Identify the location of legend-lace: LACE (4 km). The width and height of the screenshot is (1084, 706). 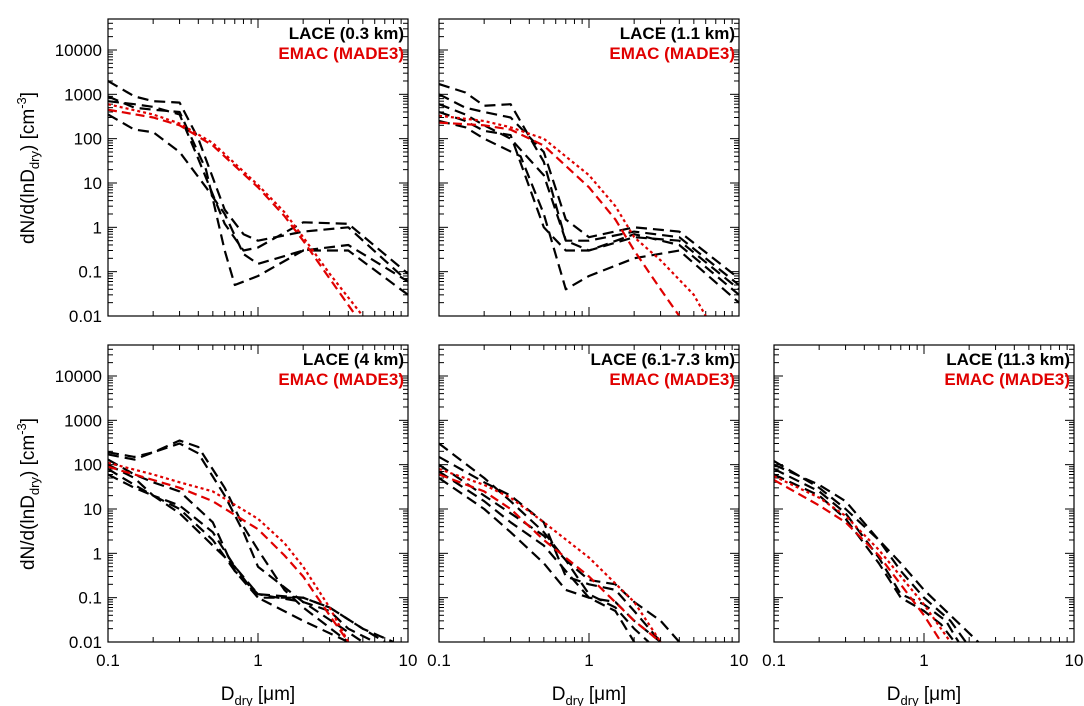
(353, 359).